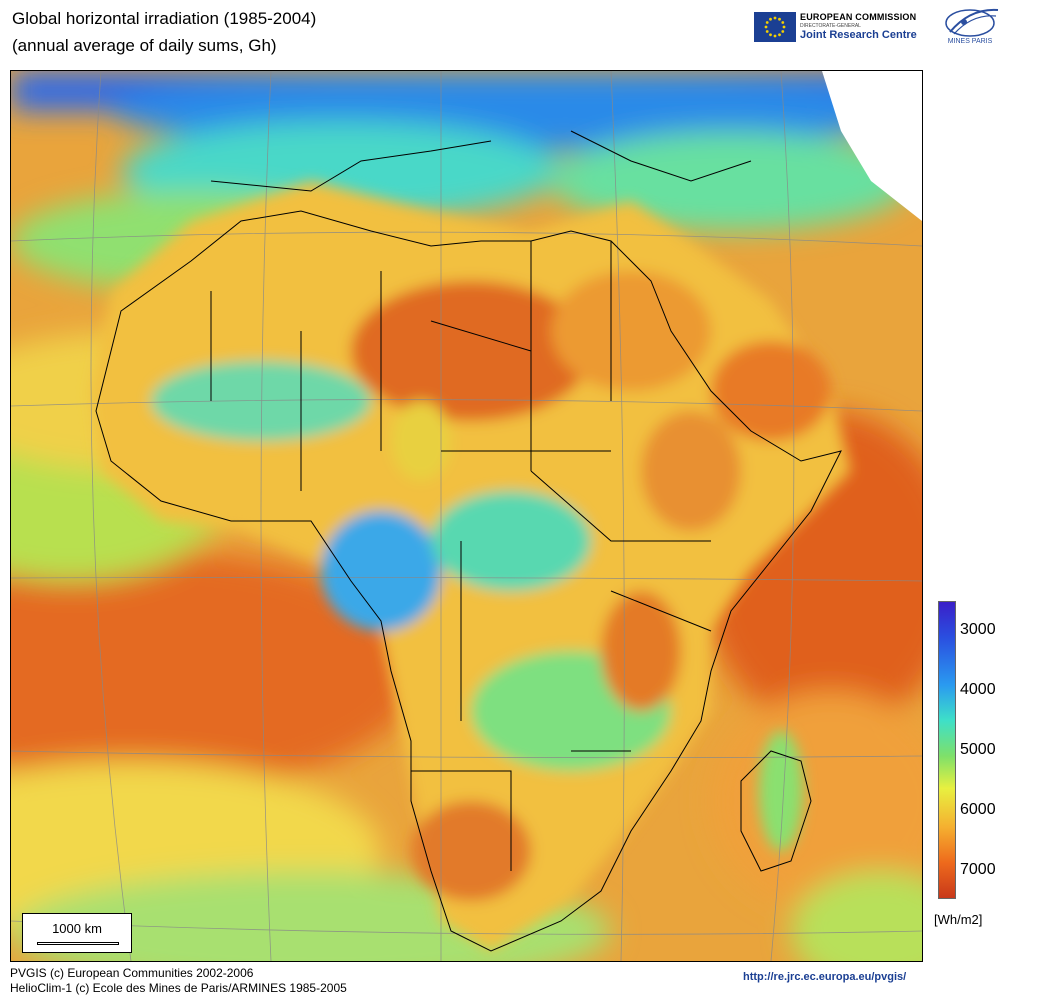 The height and width of the screenshot is (1000, 1040). What do you see at coordinates (978, 809) in the screenshot?
I see `legend-tick: 6000` at bounding box center [978, 809].